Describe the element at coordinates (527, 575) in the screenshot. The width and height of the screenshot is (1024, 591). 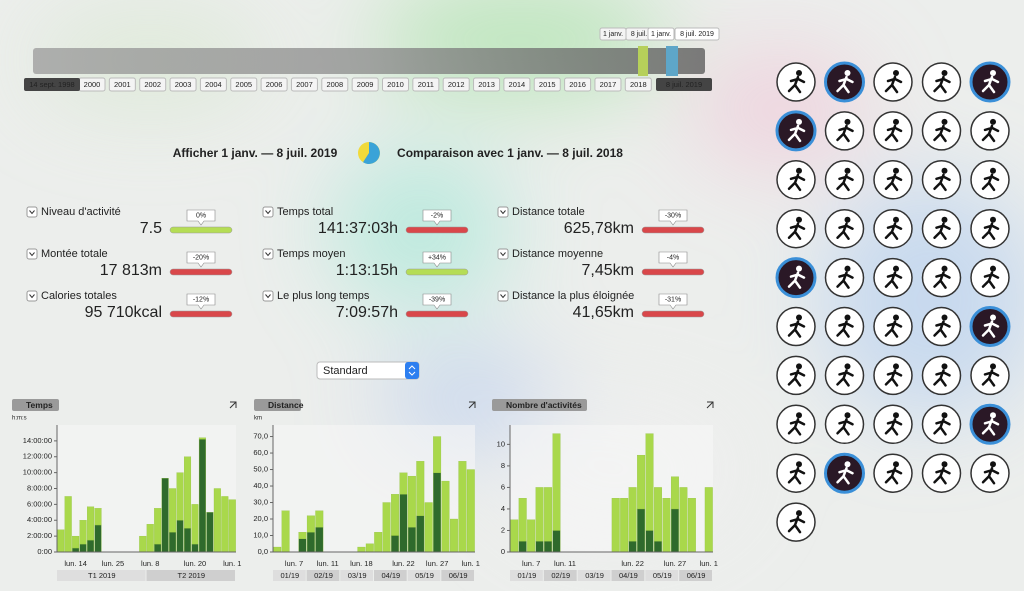
I see `group-label: 01/19` at that location.